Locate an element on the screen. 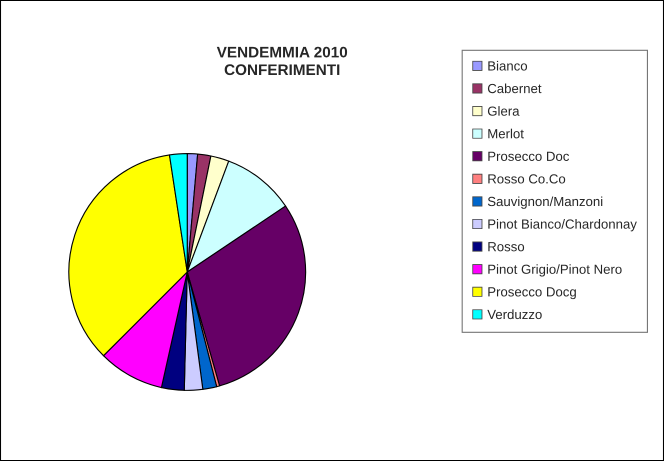  legend-label: Bianco is located at coordinates (508, 65).